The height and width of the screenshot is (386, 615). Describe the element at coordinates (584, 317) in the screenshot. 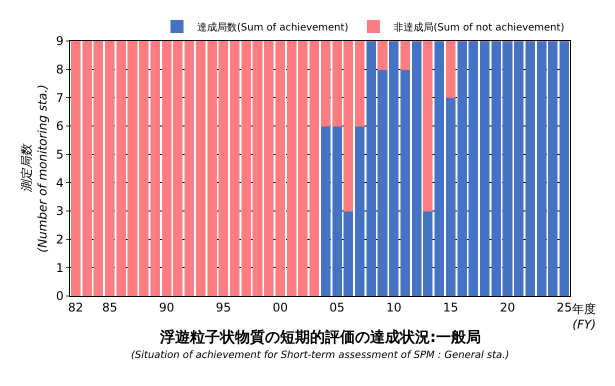

I see `x-axis-title: 年度 (FY)` at that location.